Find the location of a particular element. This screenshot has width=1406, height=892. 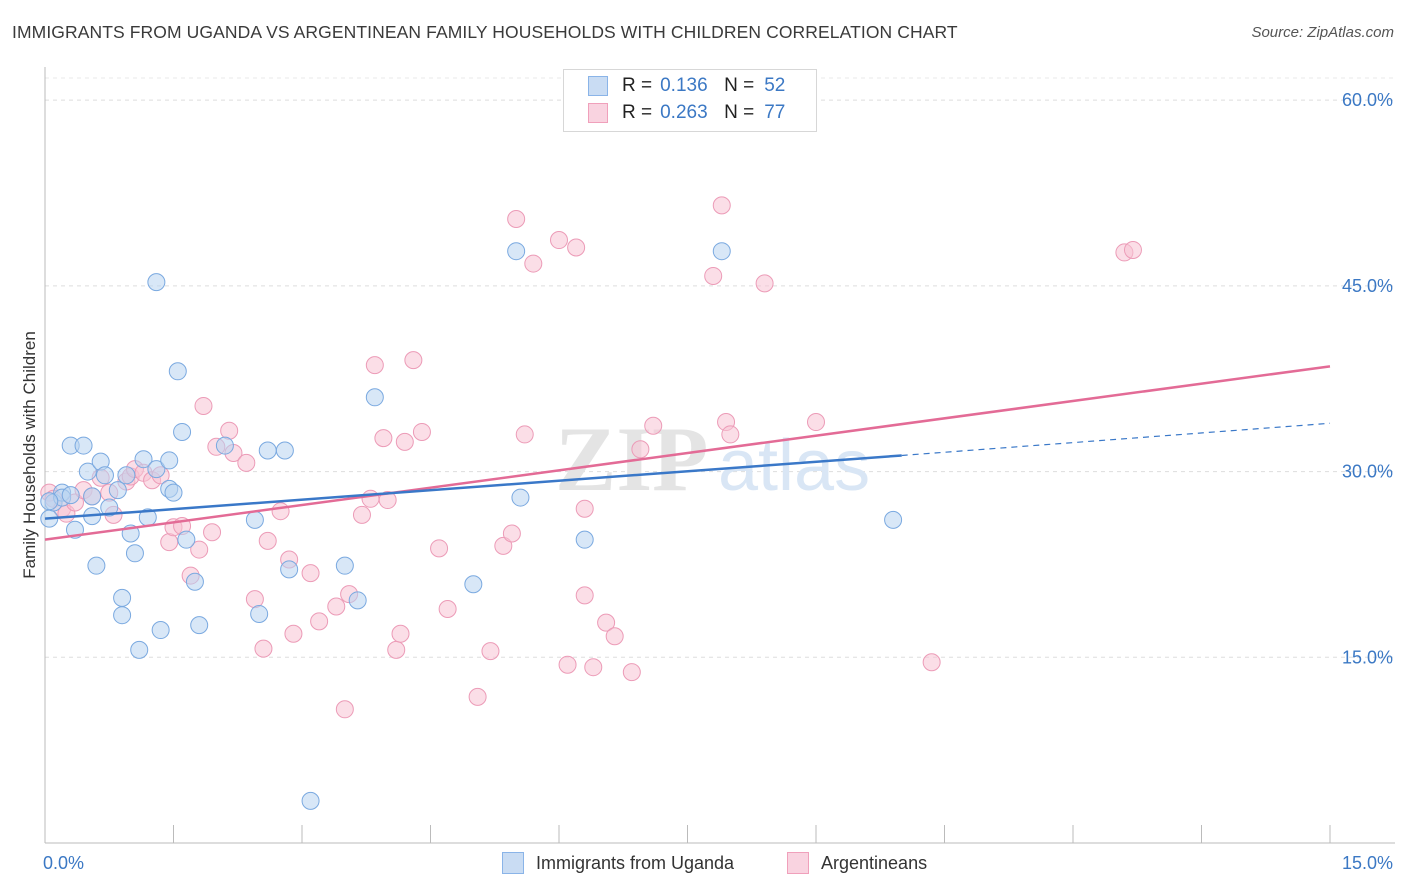

uganda-trend-extension is located at coordinates (1116, 439).